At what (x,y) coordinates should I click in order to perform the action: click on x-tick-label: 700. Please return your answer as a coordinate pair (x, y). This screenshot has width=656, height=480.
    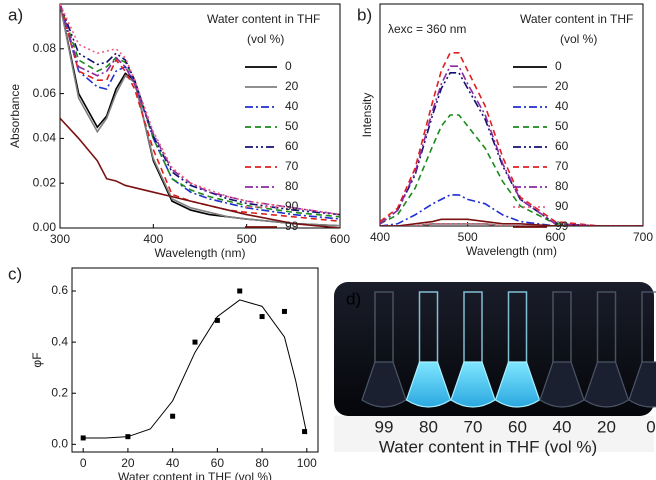
    Looking at the image, I should click on (643, 237).